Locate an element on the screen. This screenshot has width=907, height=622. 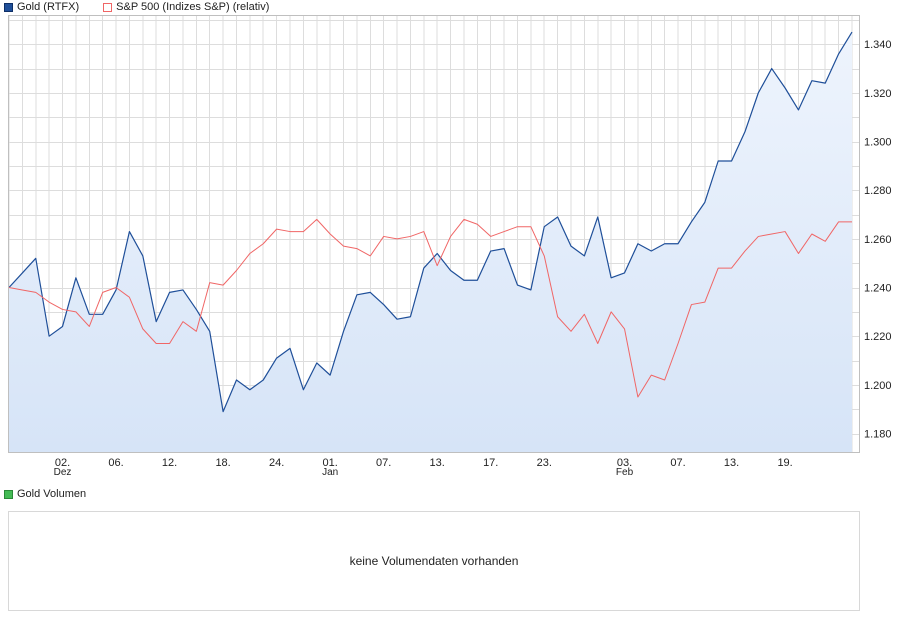
y-tick-label: 1.200 is located at coordinates (878, 386).